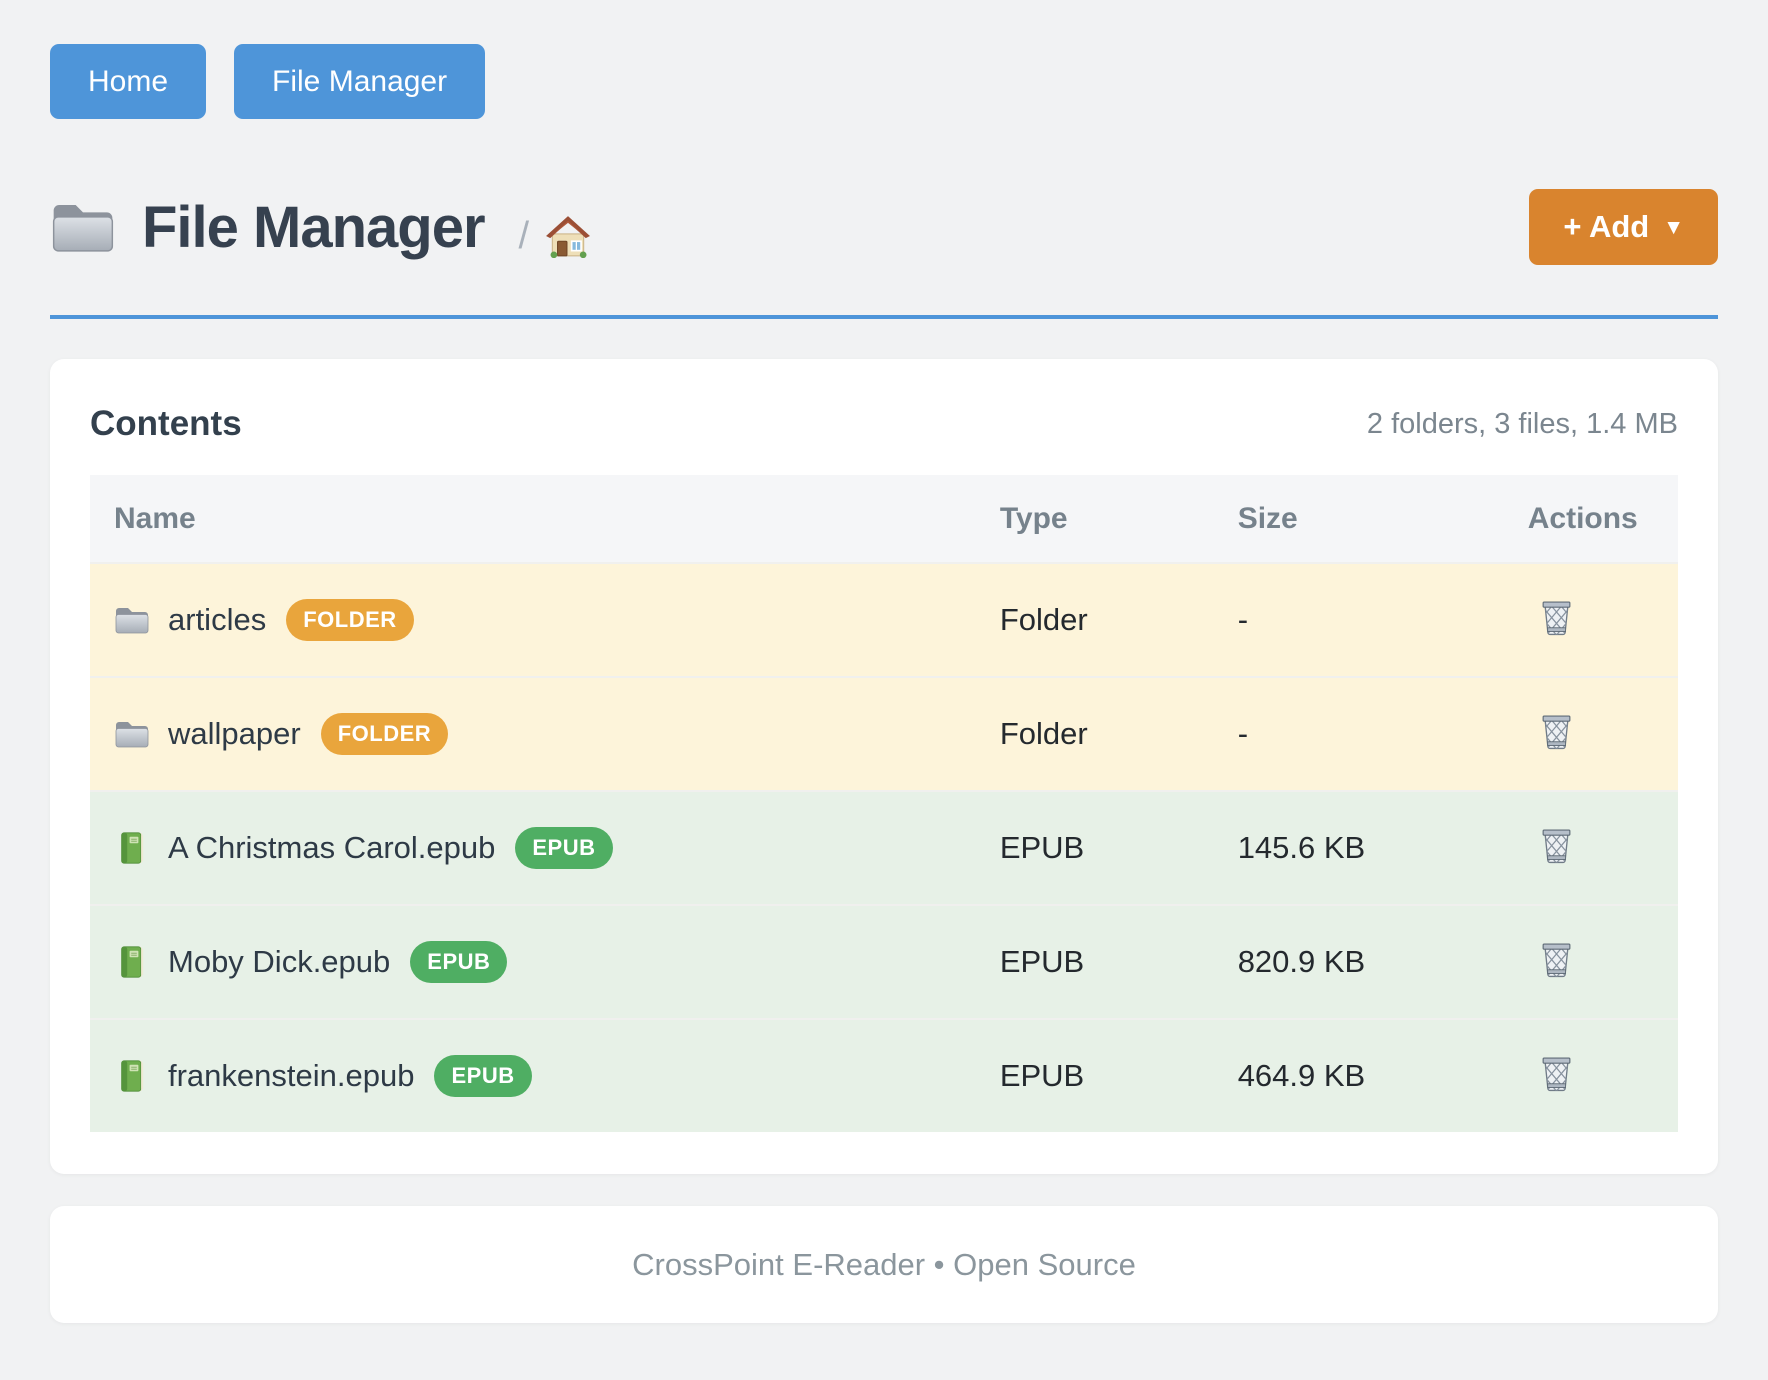 Image resolution: width=1768 pixels, height=1380 pixels. I want to click on column-header-type: Type, so click(1118, 519).